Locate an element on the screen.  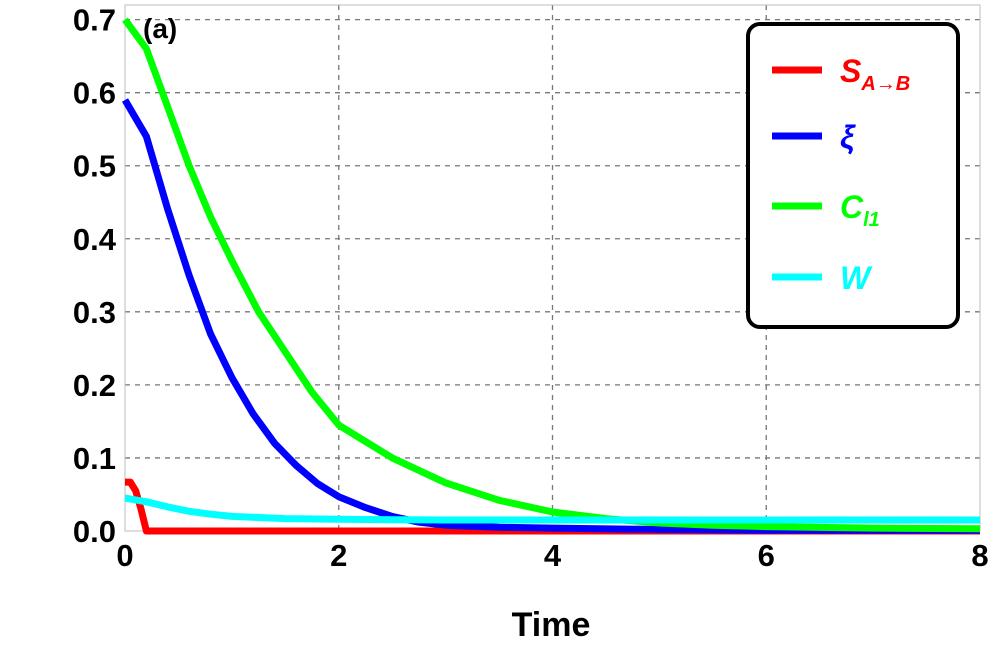
legend-label-main: W is located at coordinates (856, 278).